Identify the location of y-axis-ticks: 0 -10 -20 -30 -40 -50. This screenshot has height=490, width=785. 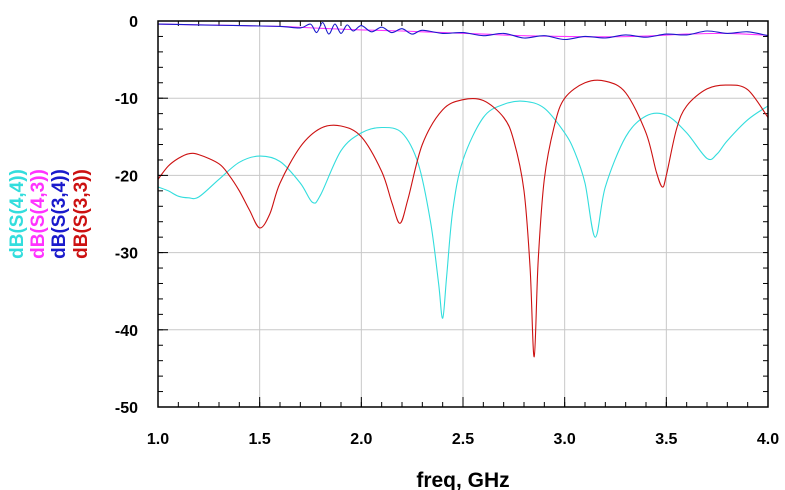
(141, 215).